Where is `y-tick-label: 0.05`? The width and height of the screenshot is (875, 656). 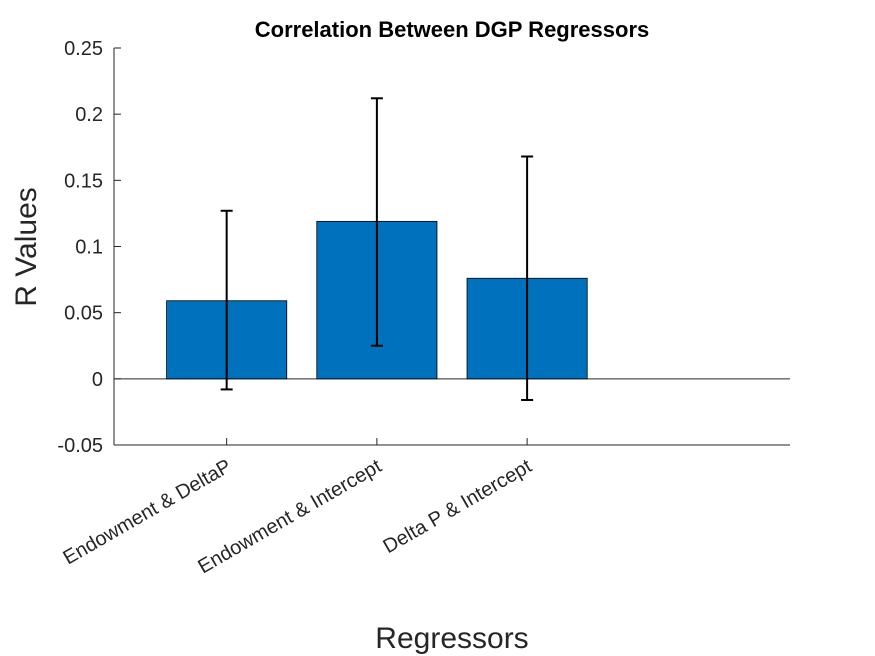 y-tick-label: 0.05 is located at coordinates (83, 314).